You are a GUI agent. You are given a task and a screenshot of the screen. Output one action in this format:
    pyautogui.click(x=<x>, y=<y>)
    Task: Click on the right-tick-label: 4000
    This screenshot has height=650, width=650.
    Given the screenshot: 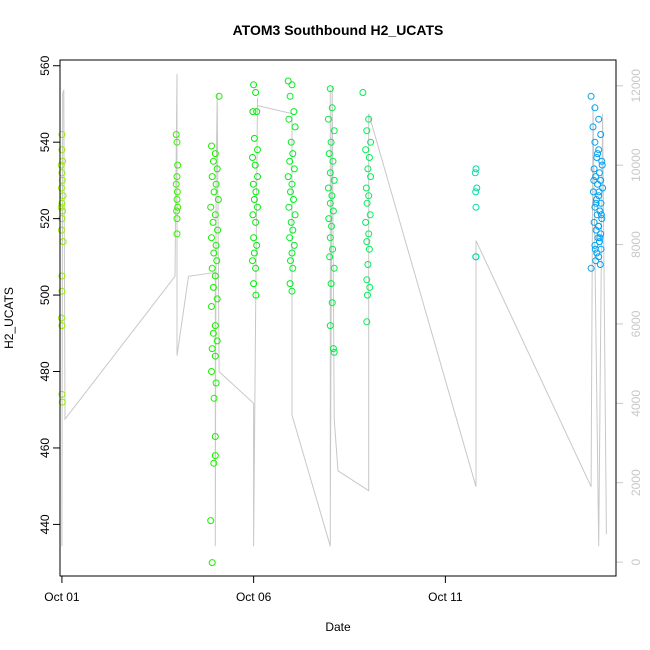 What is the action you would take?
    pyautogui.click(x=636, y=403)
    